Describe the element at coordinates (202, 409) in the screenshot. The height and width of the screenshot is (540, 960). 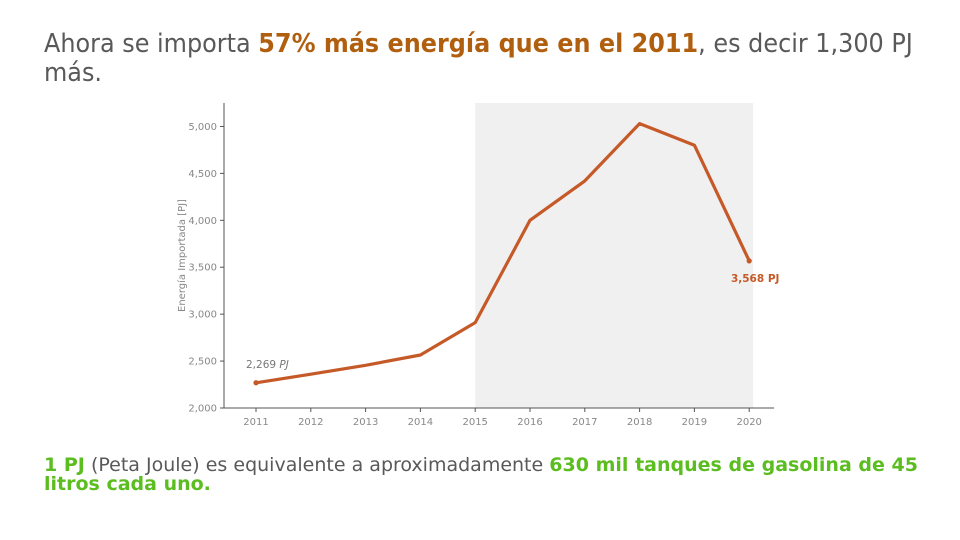
I see `y-tick-label: 2,000` at that location.